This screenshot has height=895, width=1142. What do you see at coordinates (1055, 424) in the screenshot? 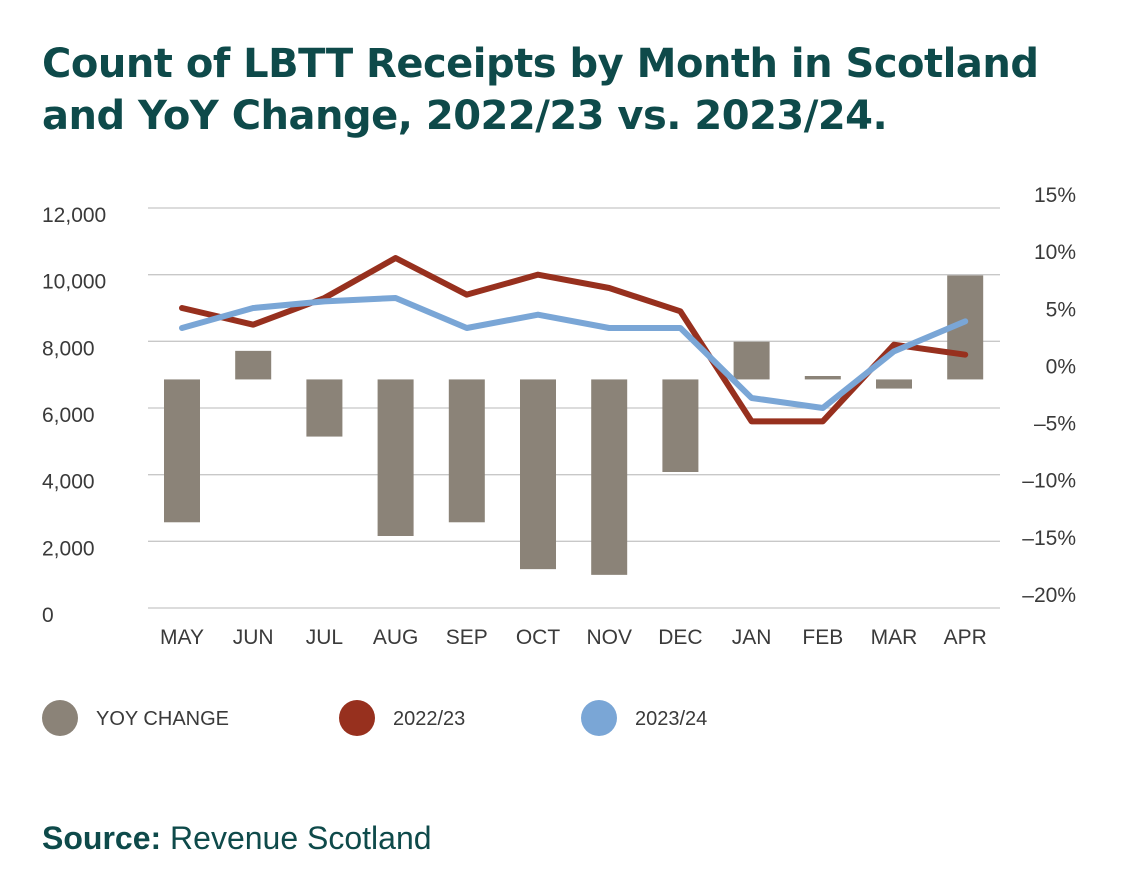
I see `right-axis-tick-label: –5%` at bounding box center [1055, 424].